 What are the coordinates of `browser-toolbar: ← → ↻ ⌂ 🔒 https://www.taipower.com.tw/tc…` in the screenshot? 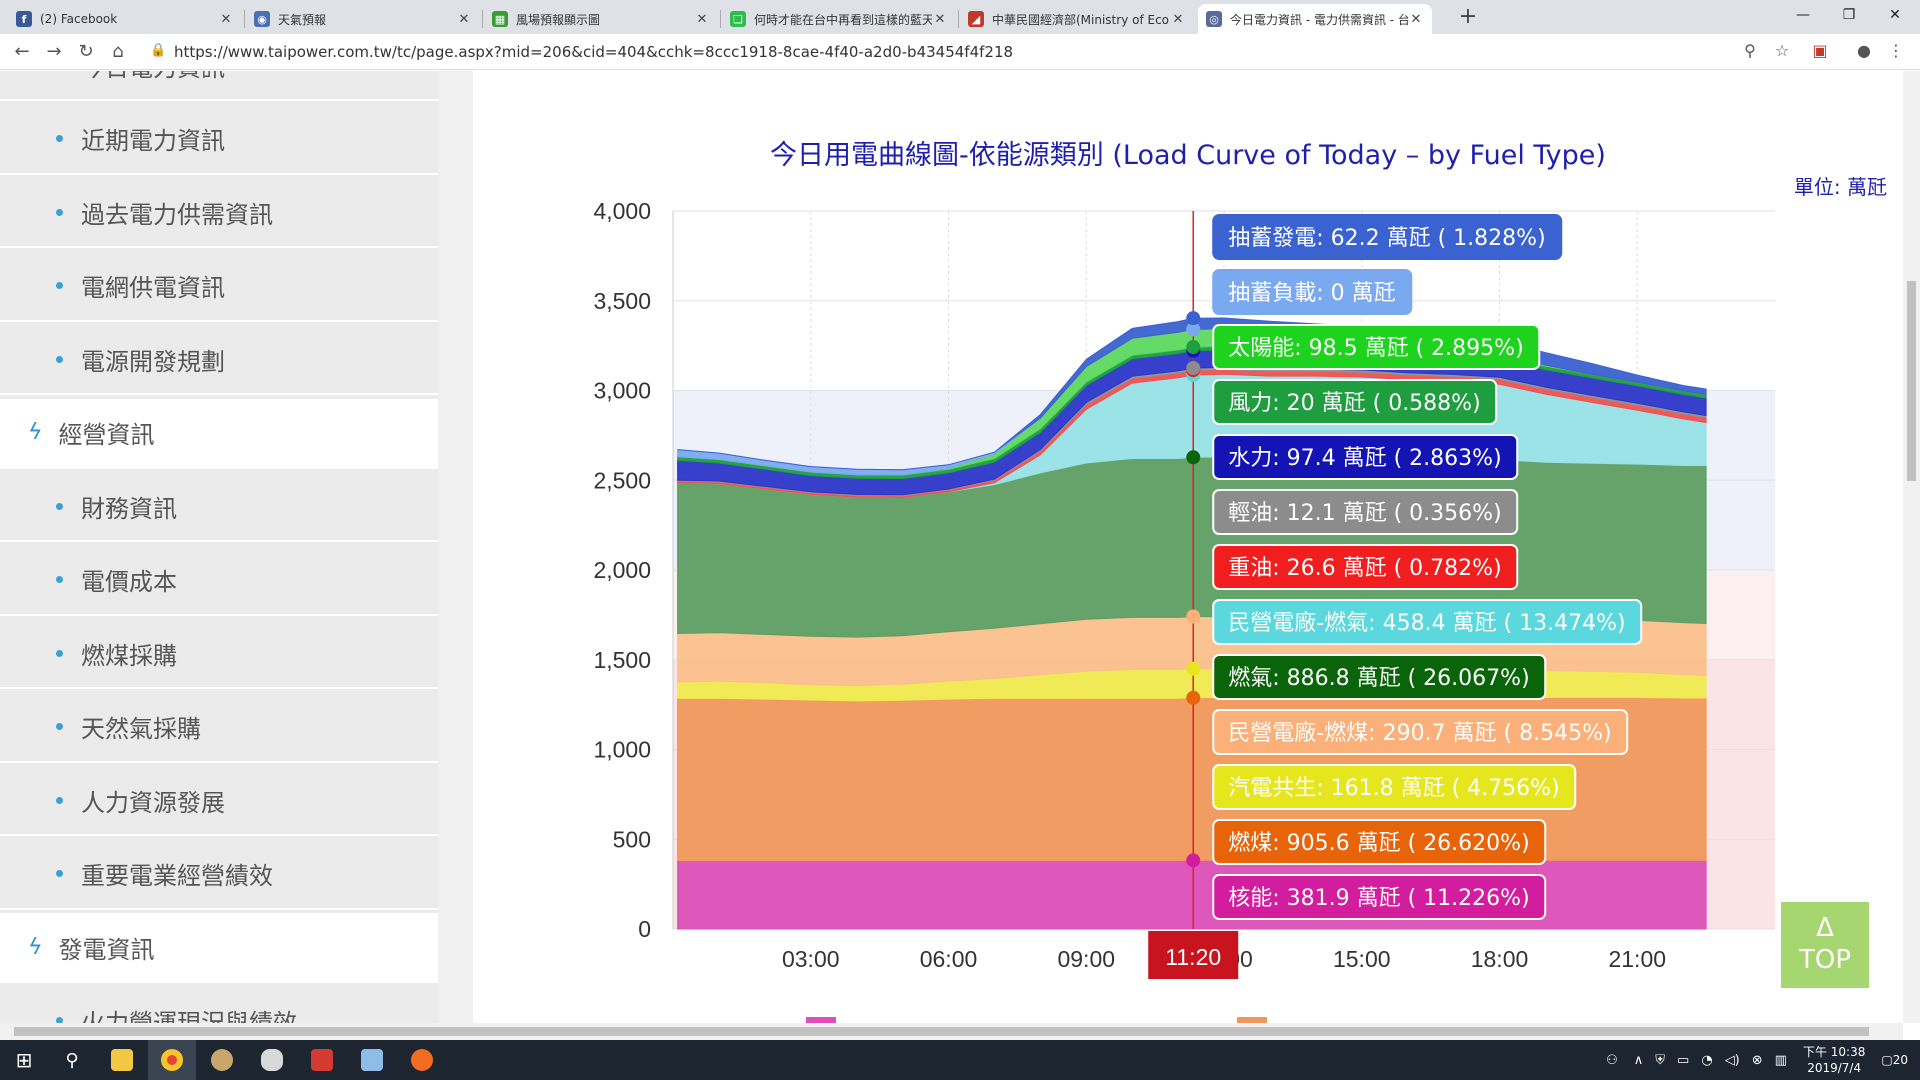 It's located at (960, 52).